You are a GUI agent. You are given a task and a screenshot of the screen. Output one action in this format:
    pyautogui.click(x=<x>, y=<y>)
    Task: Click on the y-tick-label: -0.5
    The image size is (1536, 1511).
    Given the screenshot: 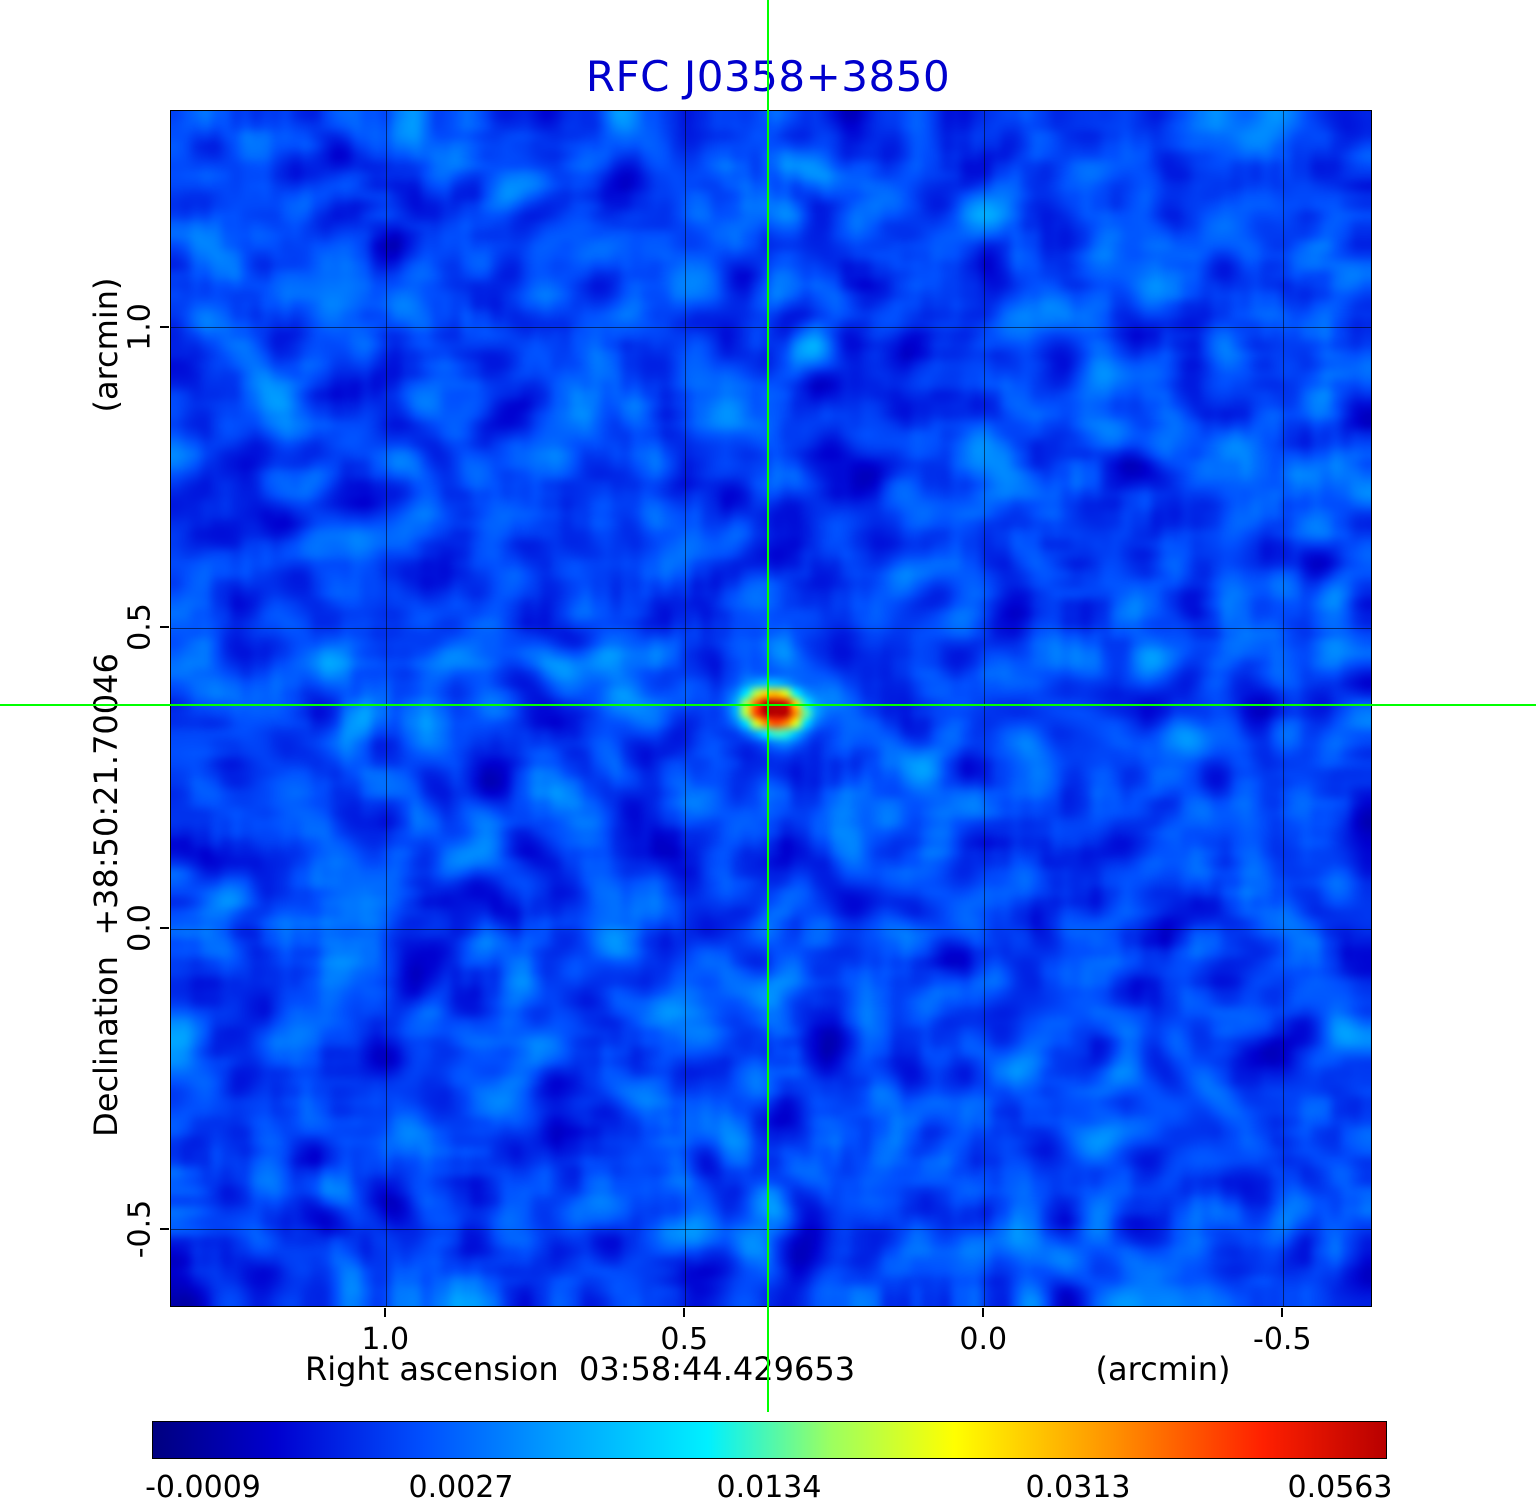 What is the action you would take?
    pyautogui.click(x=140, y=1229)
    